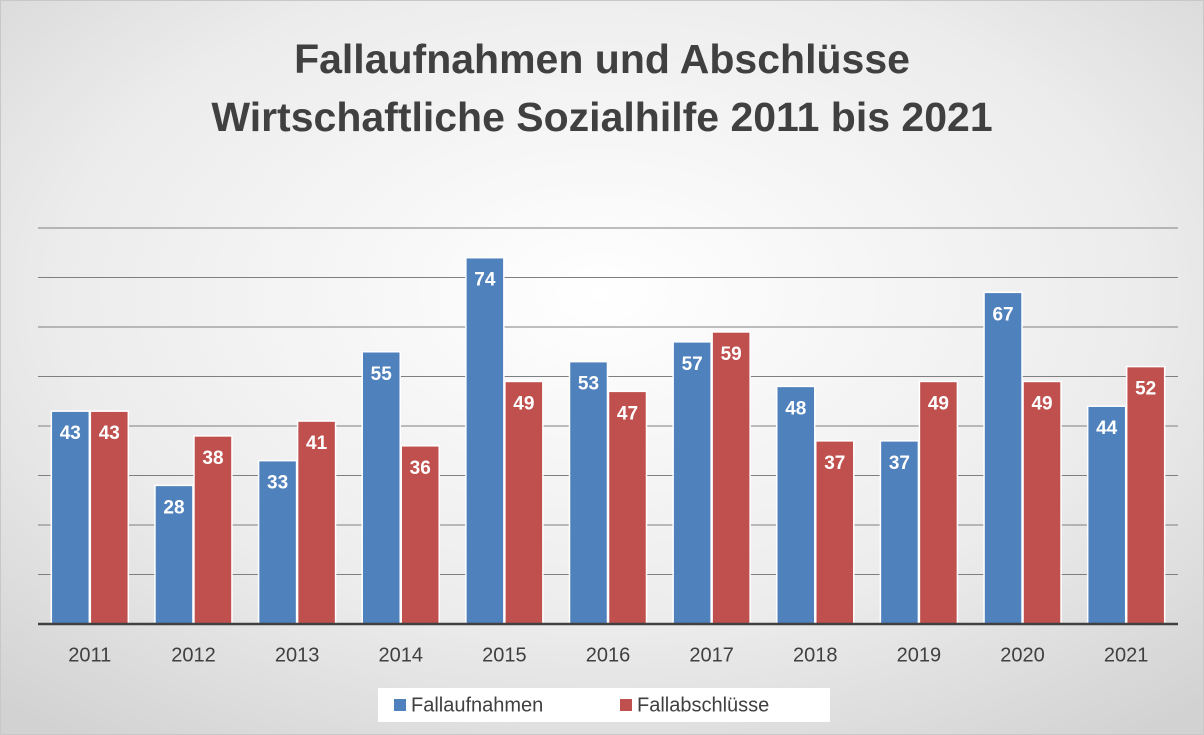 The width and height of the screenshot is (1204, 735). Describe the element at coordinates (173, 507) in the screenshot. I see `data-label: 28` at that location.